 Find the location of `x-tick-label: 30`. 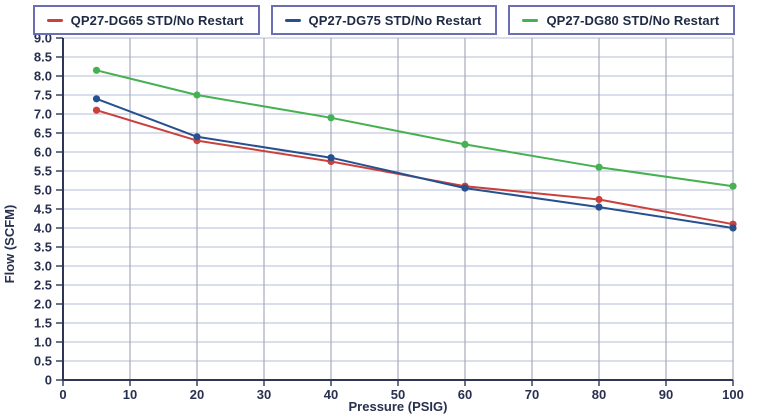

x-tick-label: 30 is located at coordinates (264, 394).